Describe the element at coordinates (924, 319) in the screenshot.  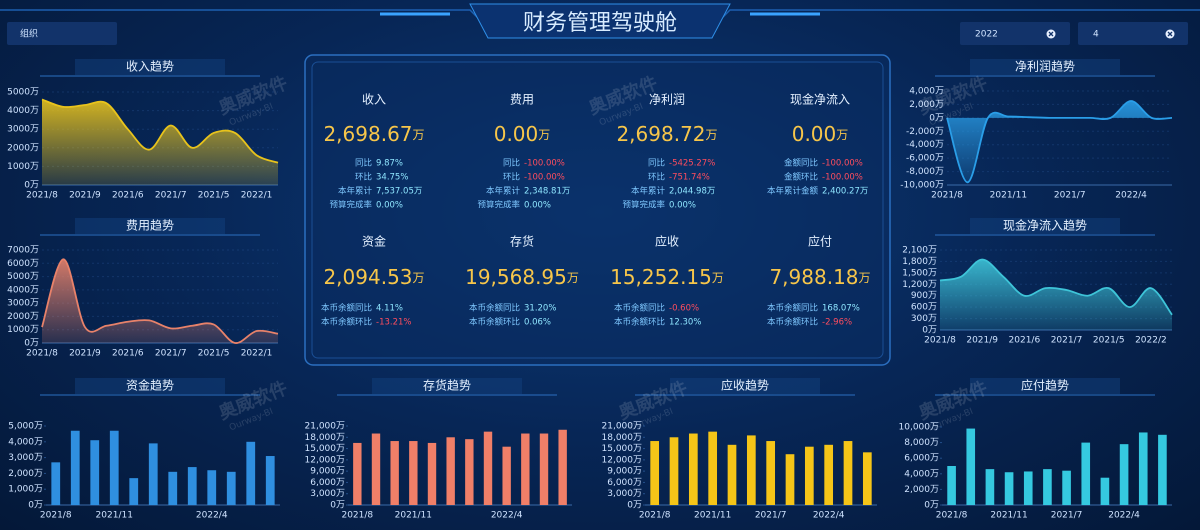
I see `y-tick-label: 300万` at that location.